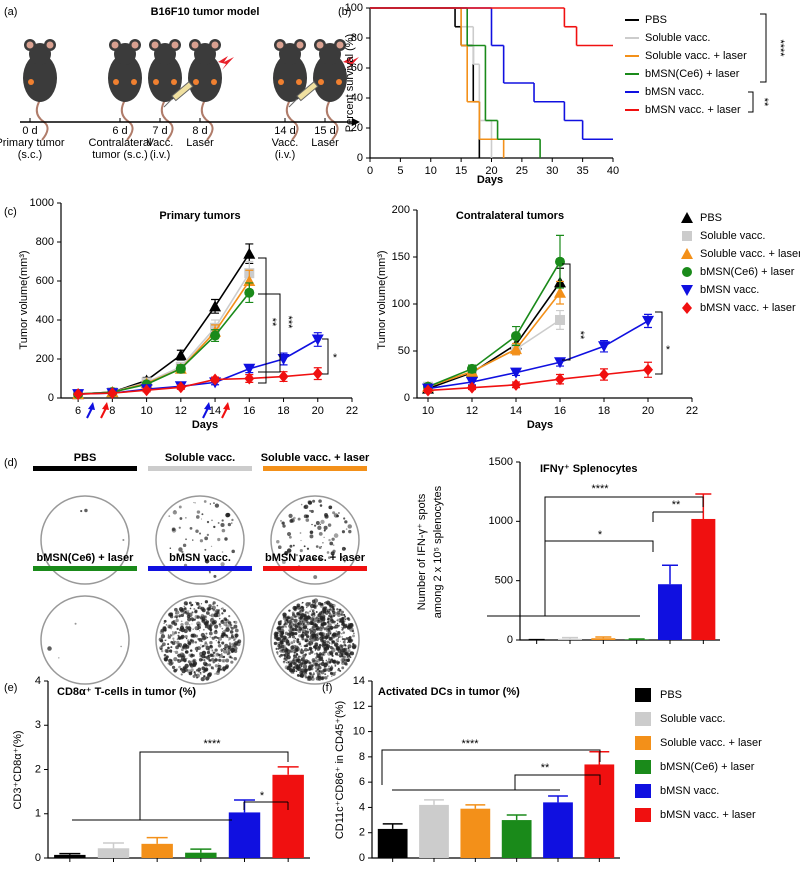 The height and width of the screenshot is (870, 800). Describe the element at coordinates (359, 731) in the screenshot. I see `y-tick-label: 10` at that location.